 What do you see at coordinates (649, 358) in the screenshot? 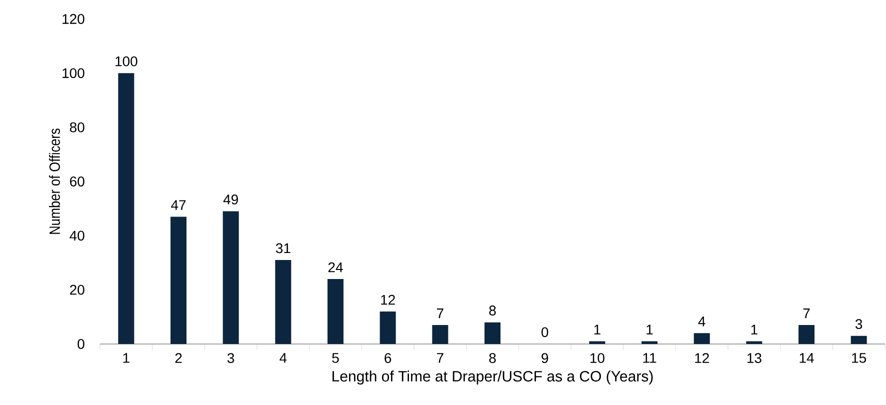
I see `x-tick-label: 11` at bounding box center [649, 358].